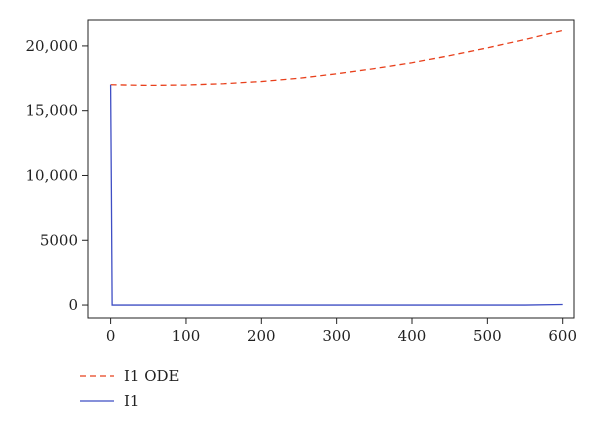 This screenshot has height=427, width=600. What do you see at coordinates (336, 336) in the screenshot?
I see `x-tick-label: 300` at bounding box center [336, 336].